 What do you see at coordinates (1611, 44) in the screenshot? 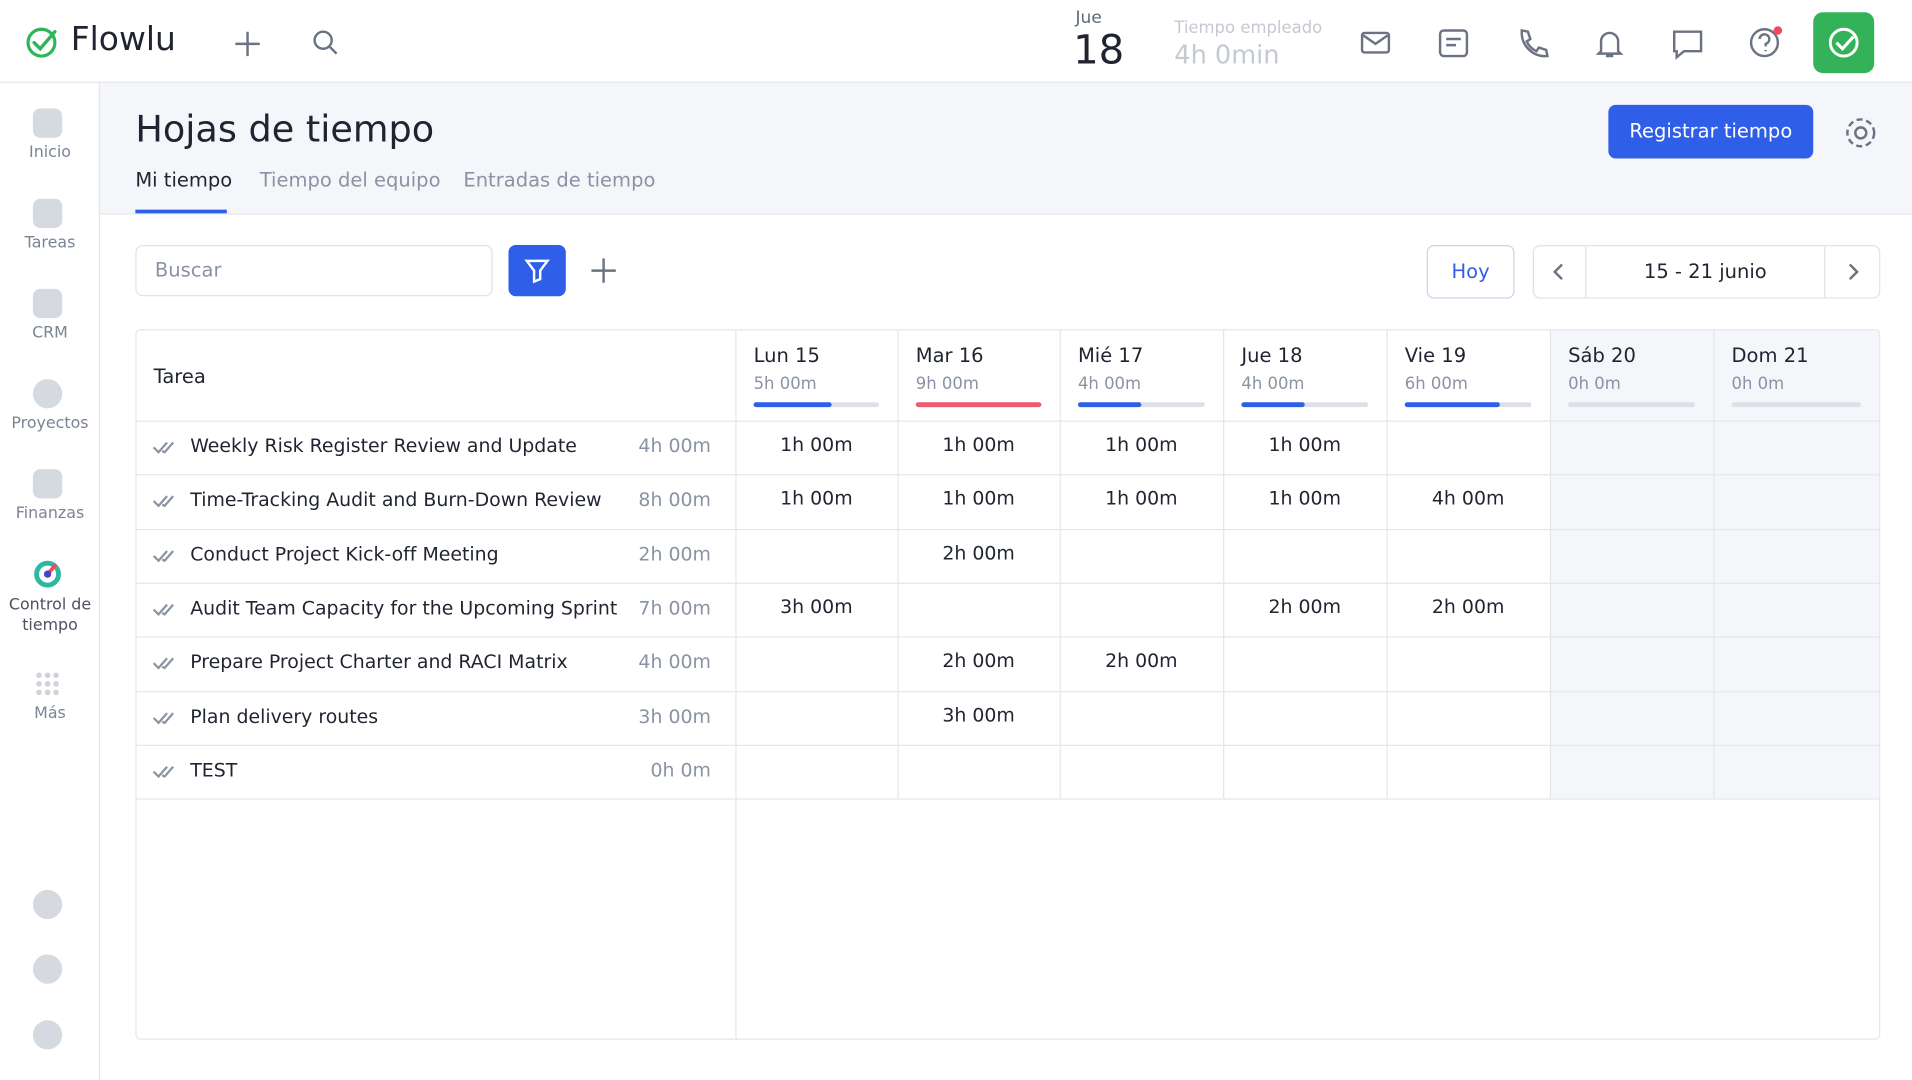
I see `bell-icon` at bounding box center [1611, 44].